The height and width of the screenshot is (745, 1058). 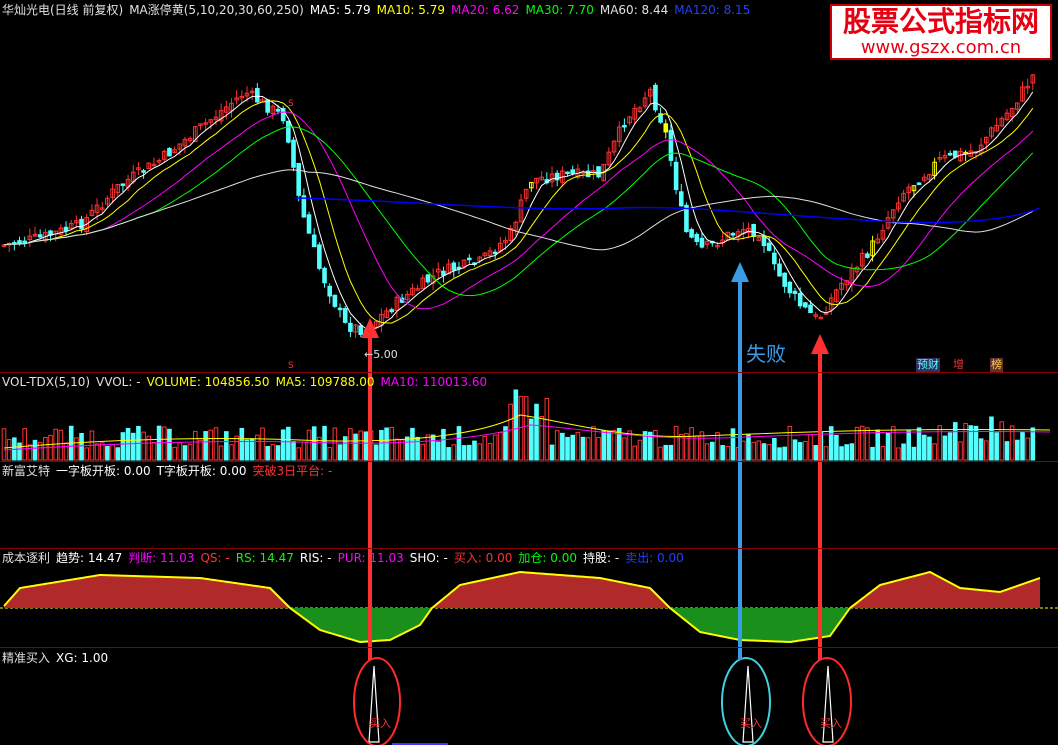 I want to click on vol-ma10-value: MA10: 110013.60, so click(x=434, y=382).